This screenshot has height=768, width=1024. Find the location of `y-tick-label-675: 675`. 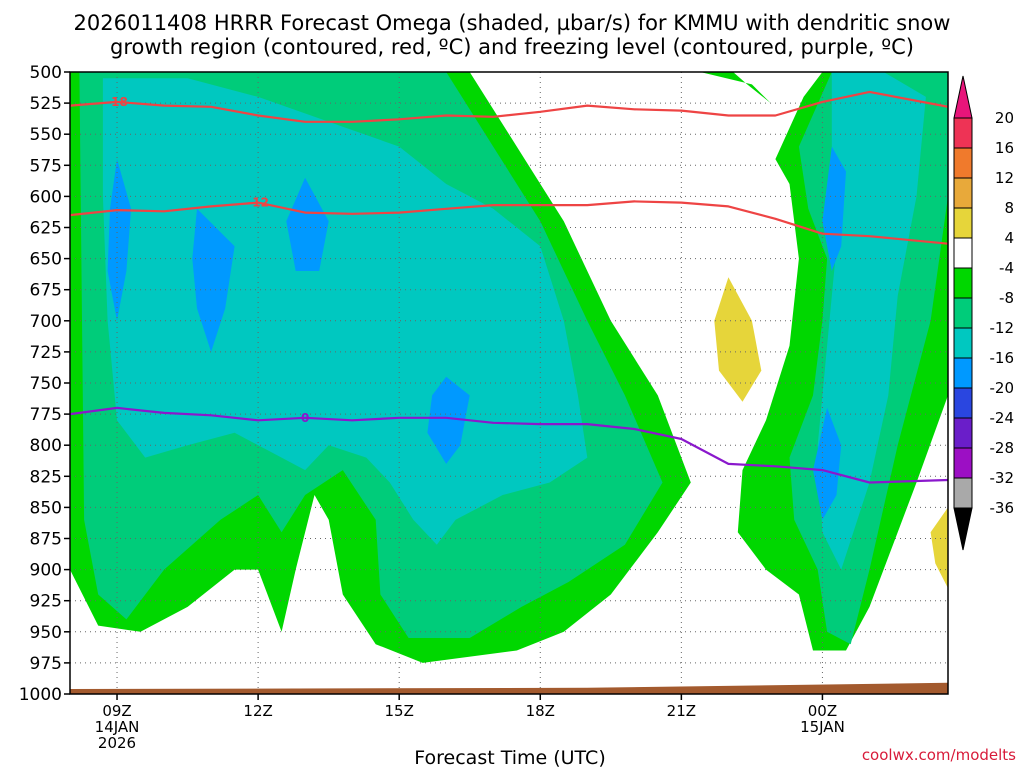

y-tick-label-675: 675 is located at coordinates (46, 291).